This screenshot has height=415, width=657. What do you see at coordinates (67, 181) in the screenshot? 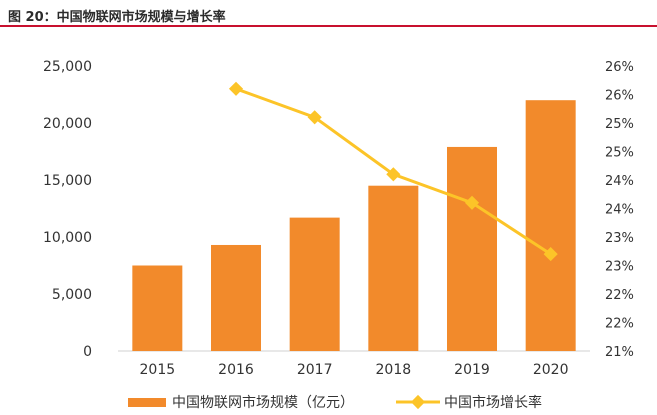
I see `left-tick-label: 15,000` at bounding box center [67, 181].